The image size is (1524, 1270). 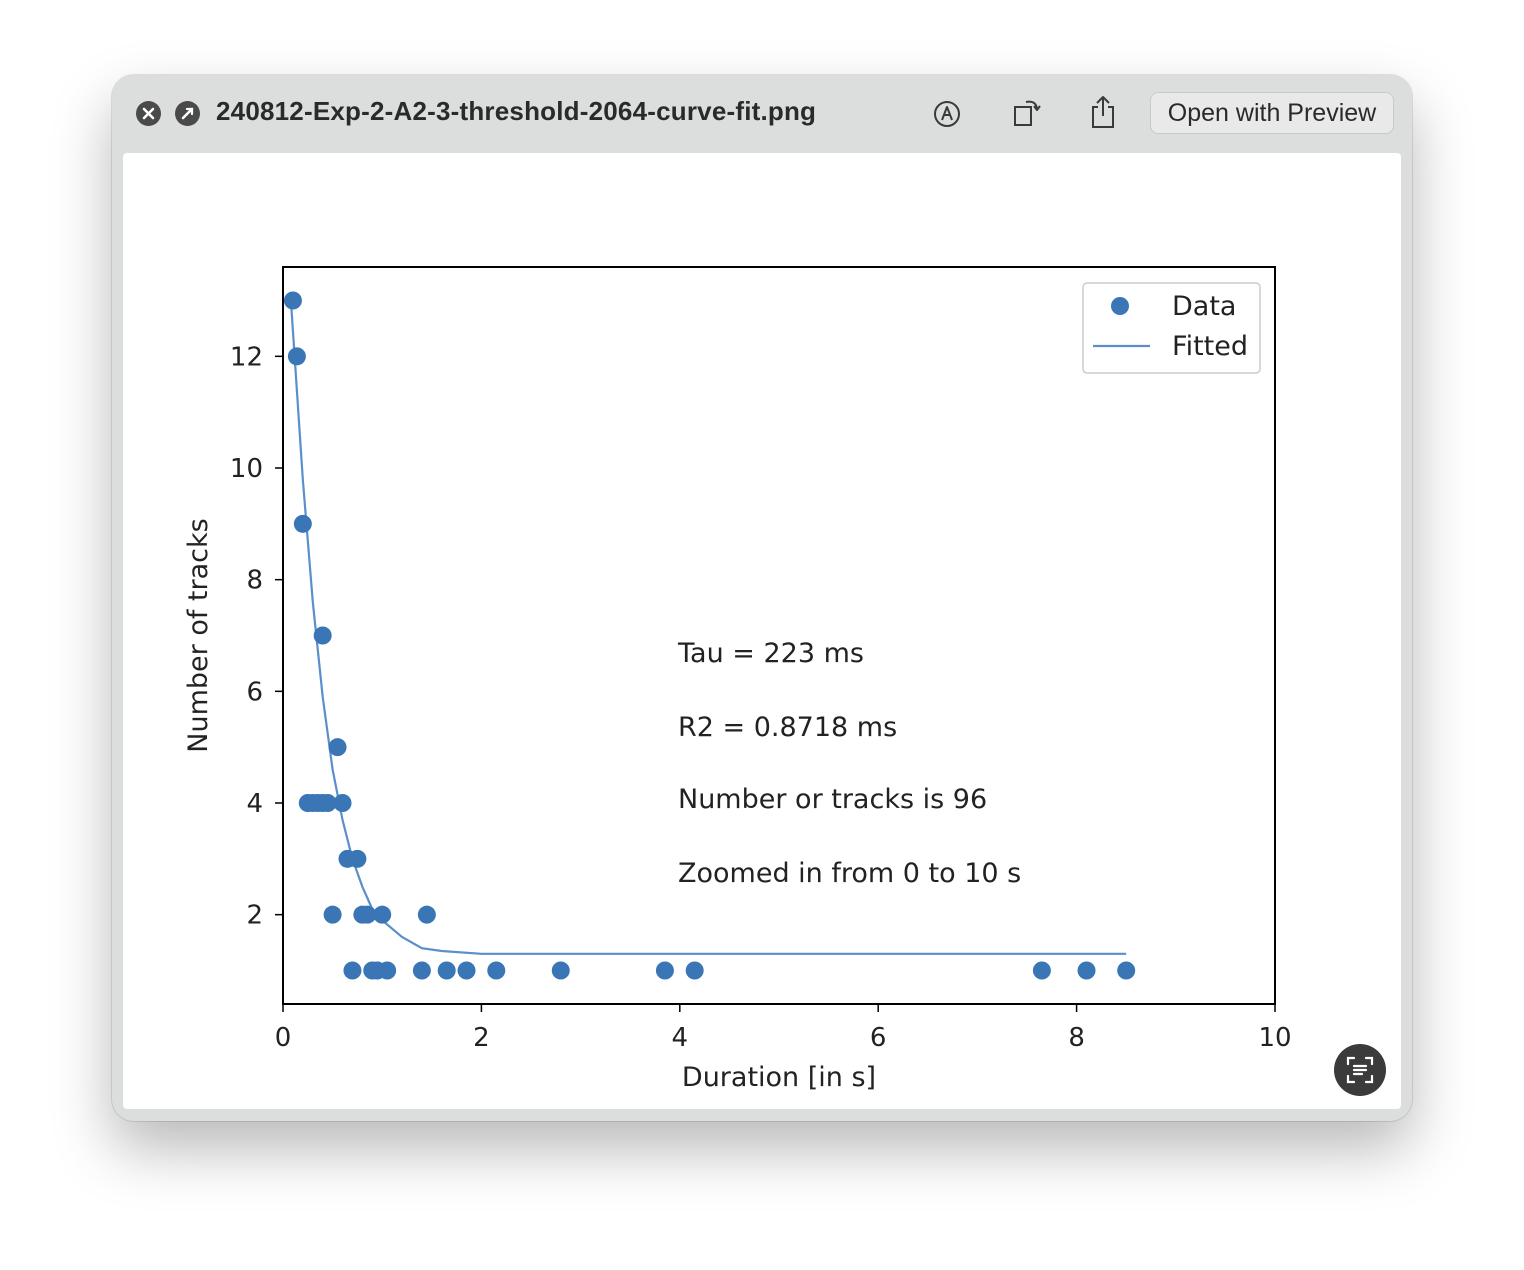 I want to click on annotation-text: R2 = 0.8718 ms, so click(x=787, y=727).